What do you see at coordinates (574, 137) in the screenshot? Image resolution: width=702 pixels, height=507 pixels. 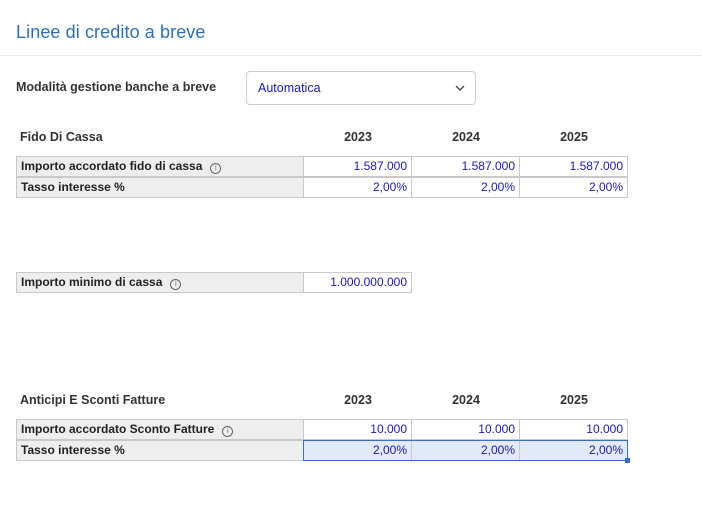 I see `fido-year-2025: 2025` at bounding box center [574, 137].